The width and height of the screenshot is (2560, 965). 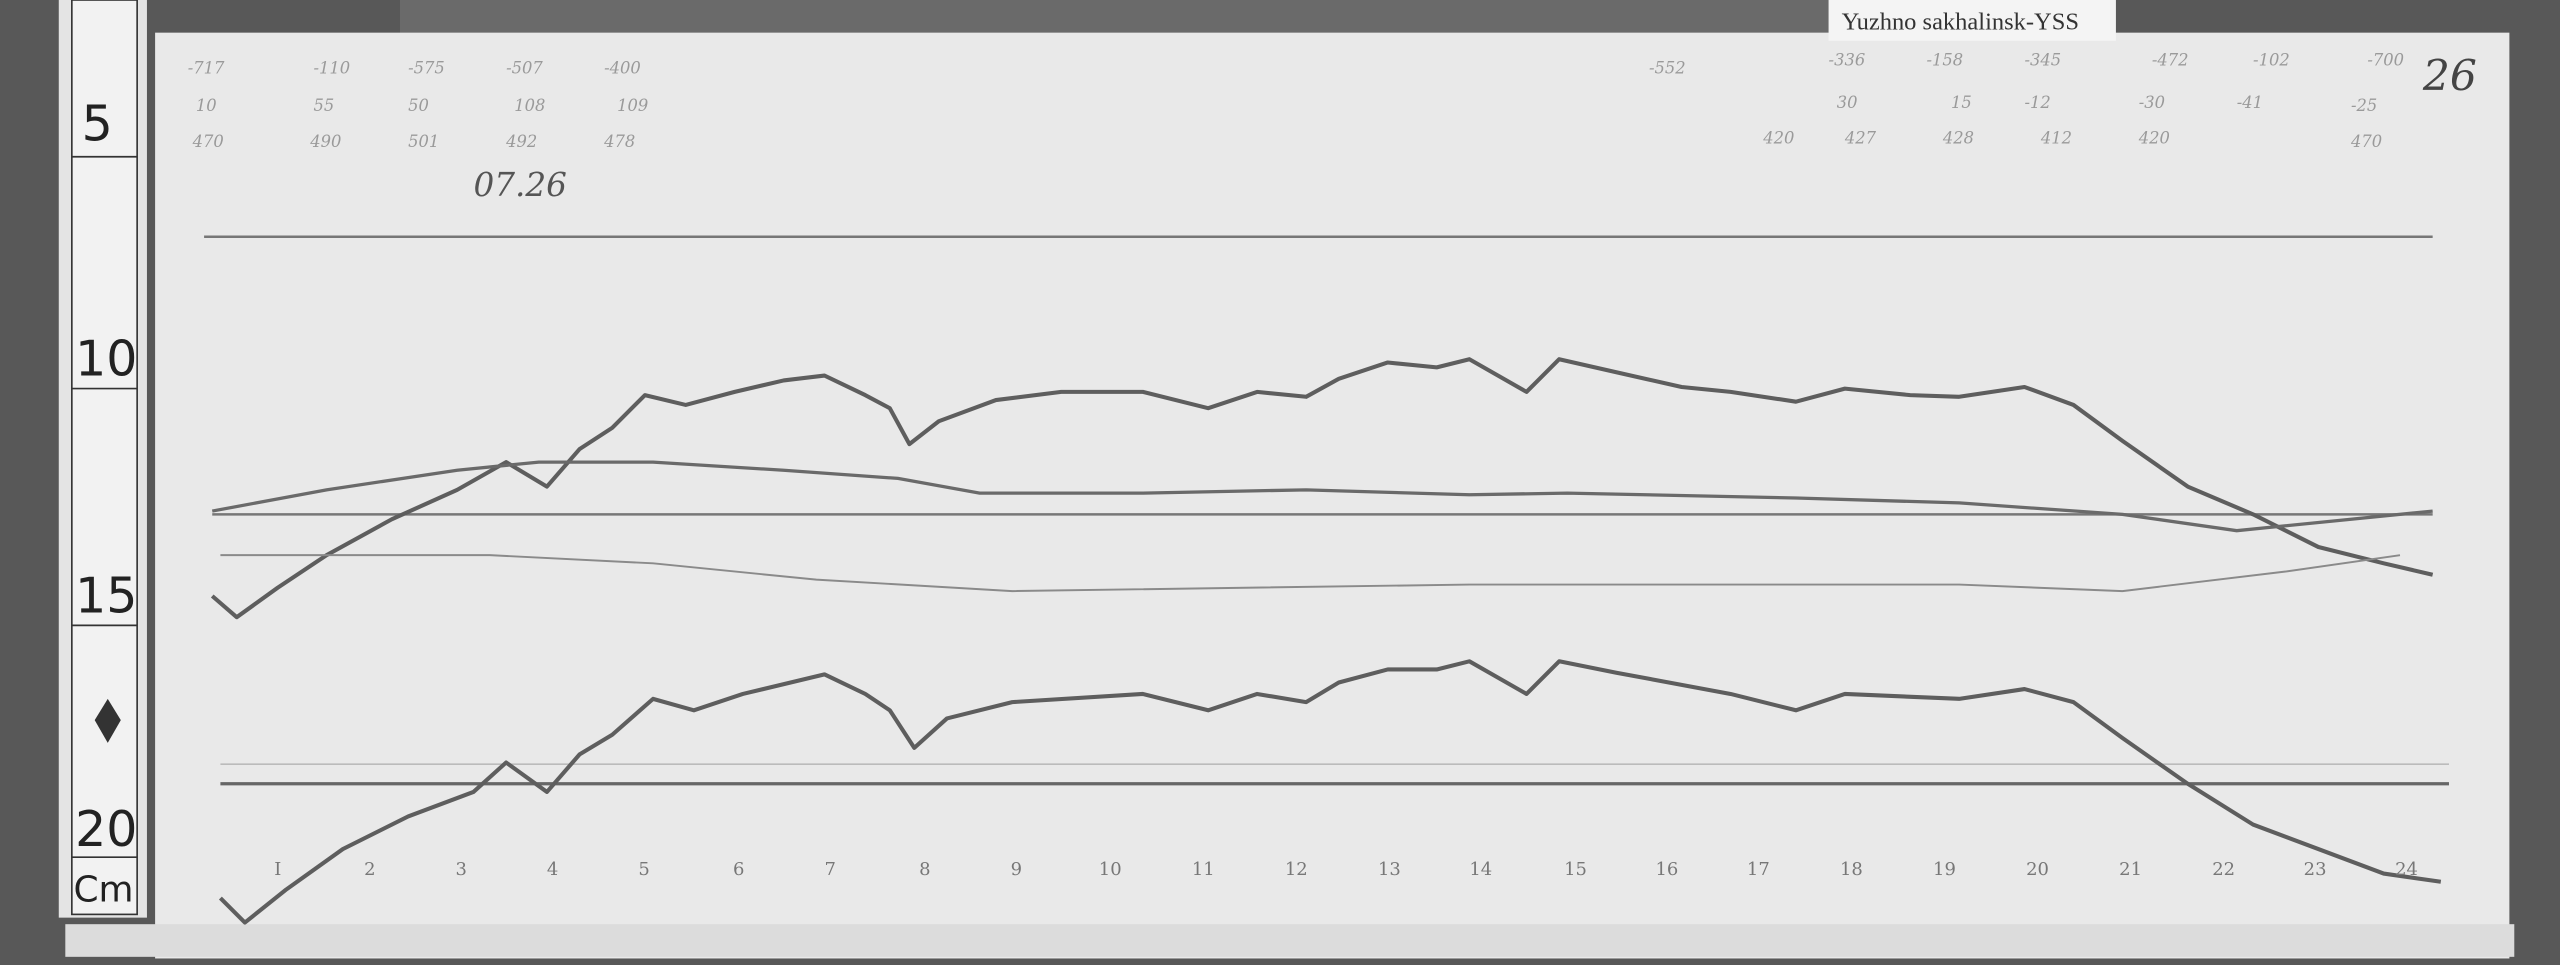 I want to click on svg-text: 10, so click(x=206, y=105).